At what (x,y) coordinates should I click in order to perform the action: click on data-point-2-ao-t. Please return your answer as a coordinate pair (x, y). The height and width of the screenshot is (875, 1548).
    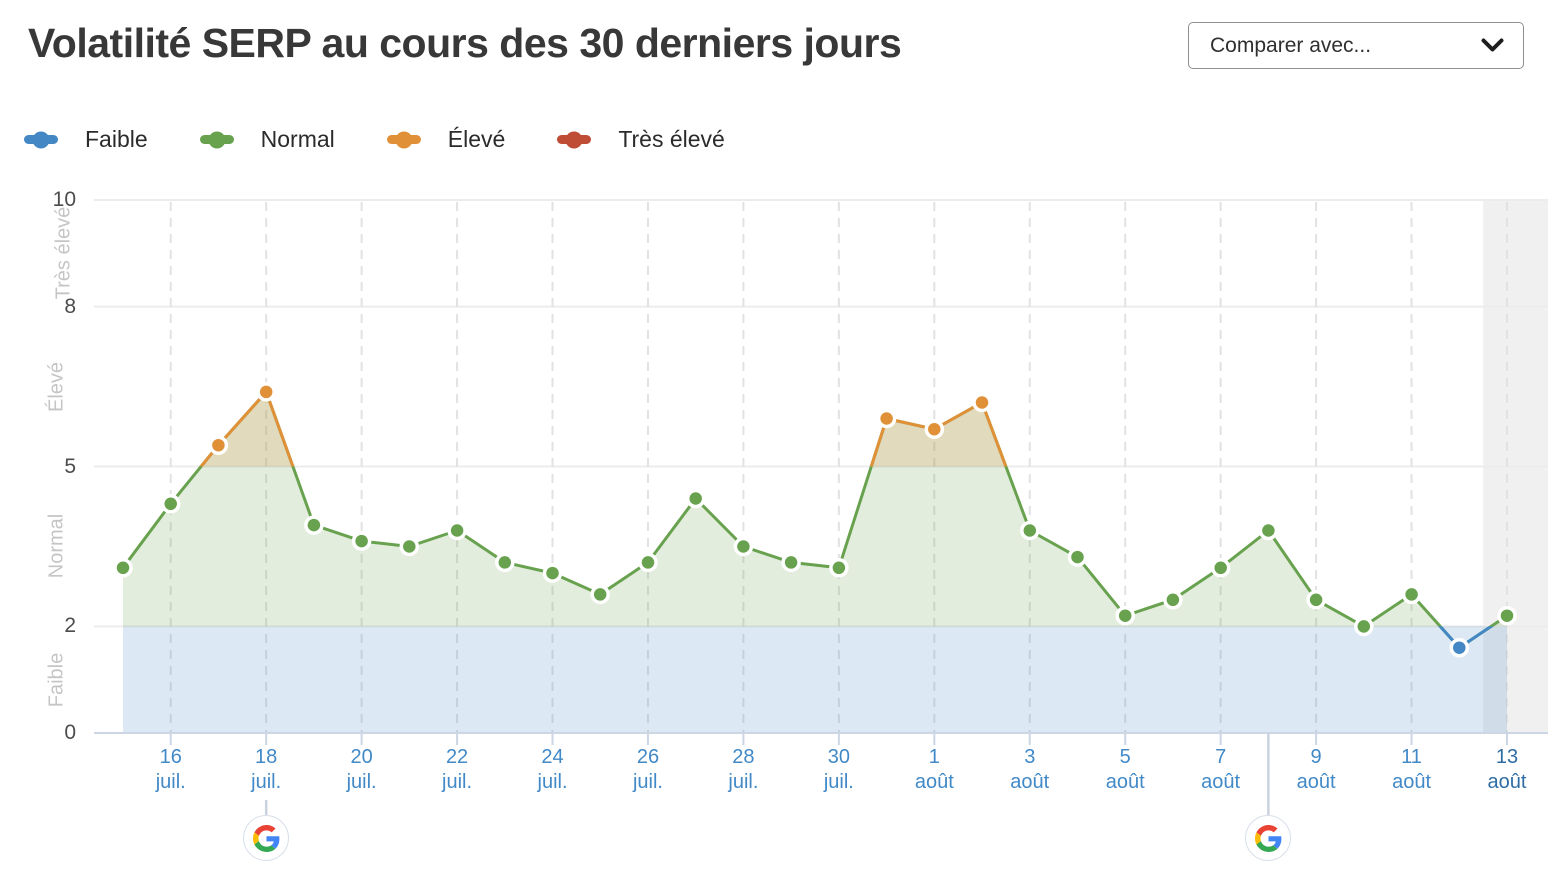
    Looking at the image, I should click on (982, 402).